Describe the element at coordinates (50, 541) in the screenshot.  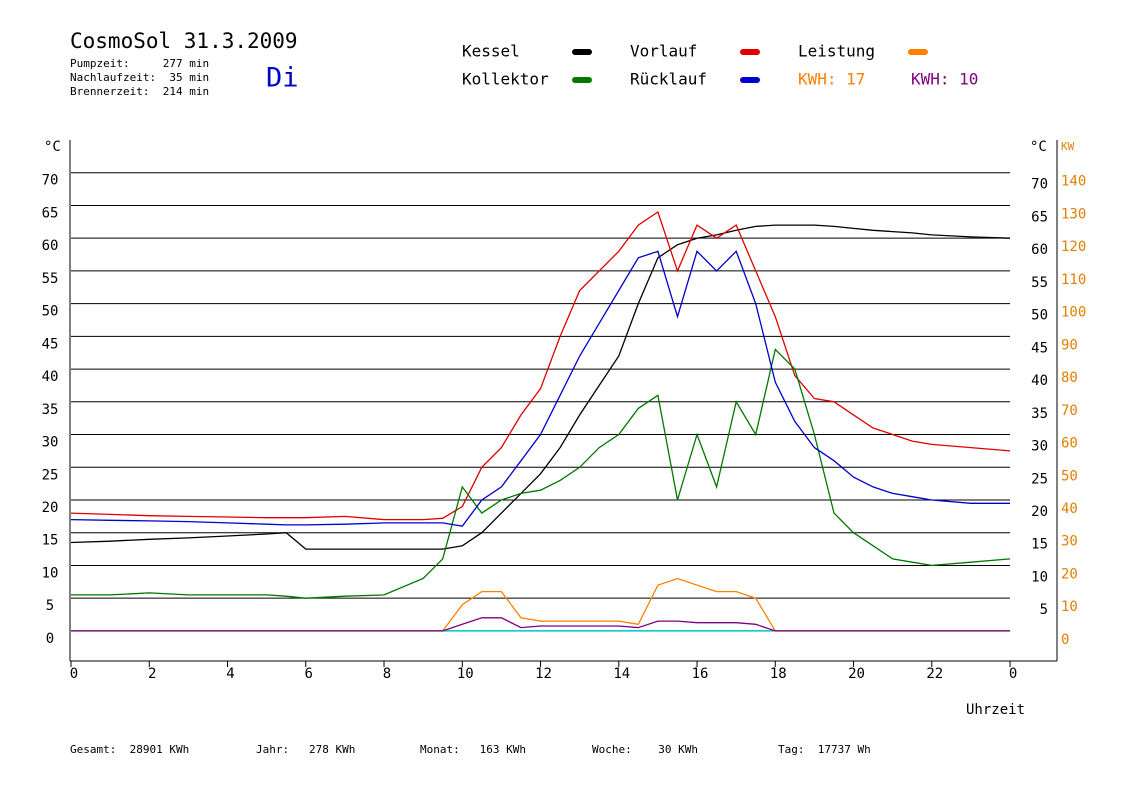
I see `y-tick-label: 15` at that location.